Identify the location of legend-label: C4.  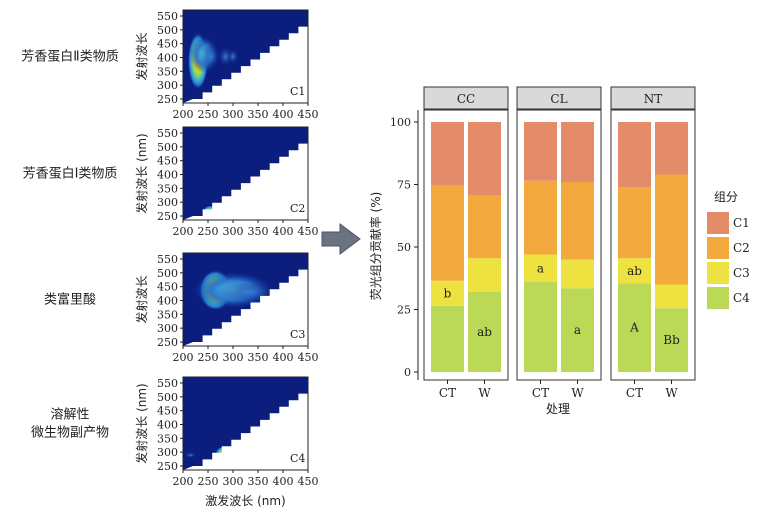
(741, 298).